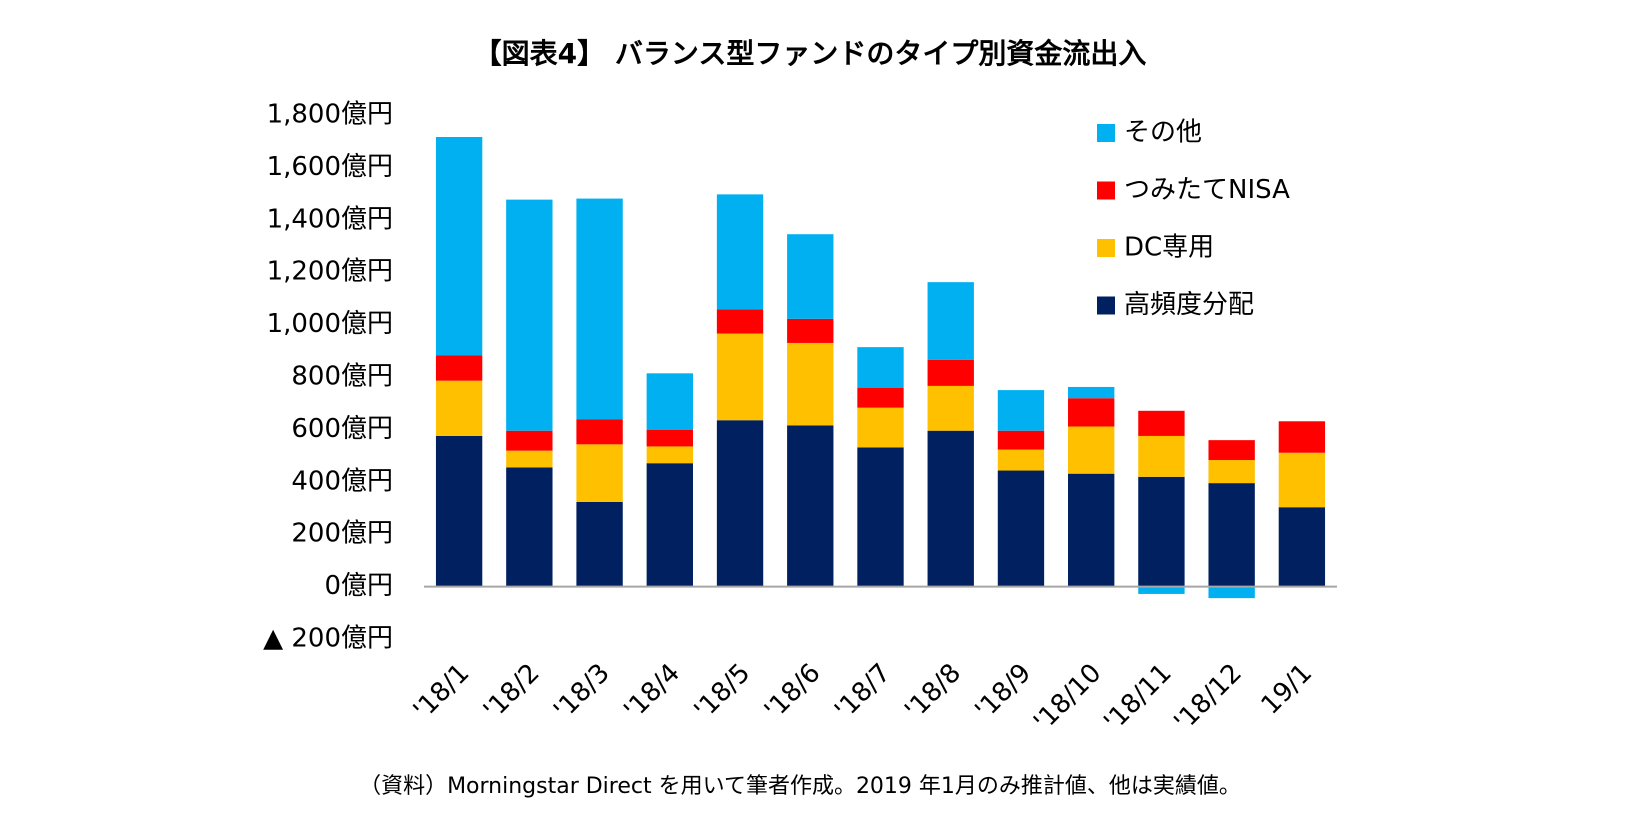  Describe the element at coordinates (1189, 305) in the screenshot. I see `legend-label: 高頻度分配` at that location.